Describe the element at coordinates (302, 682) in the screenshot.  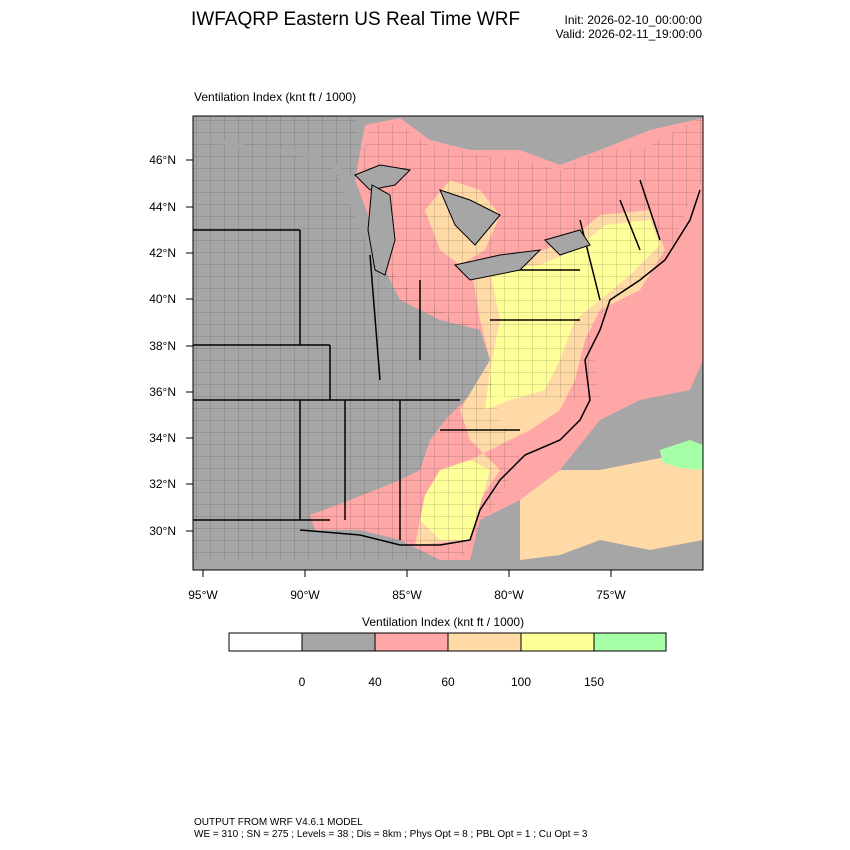
I see `colorbar-tick: 0` at that location.